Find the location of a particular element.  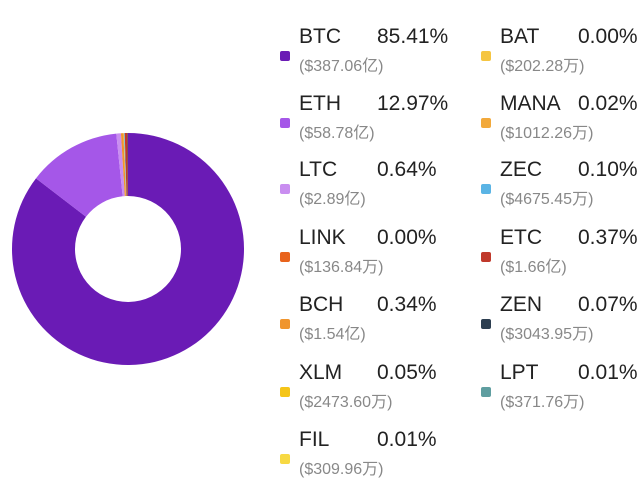

legend-name: BTC is located at coordinates (320, 36).